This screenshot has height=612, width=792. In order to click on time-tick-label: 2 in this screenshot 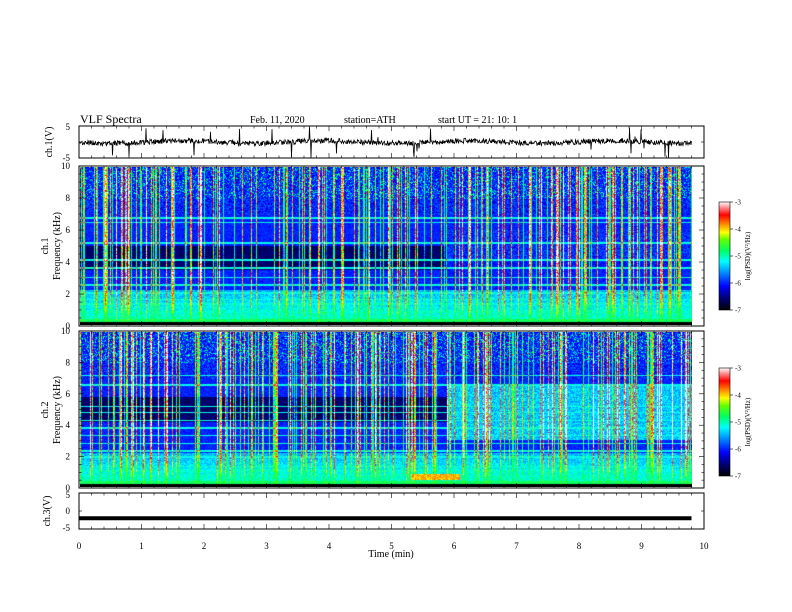, I will do `click(204, 546)`.